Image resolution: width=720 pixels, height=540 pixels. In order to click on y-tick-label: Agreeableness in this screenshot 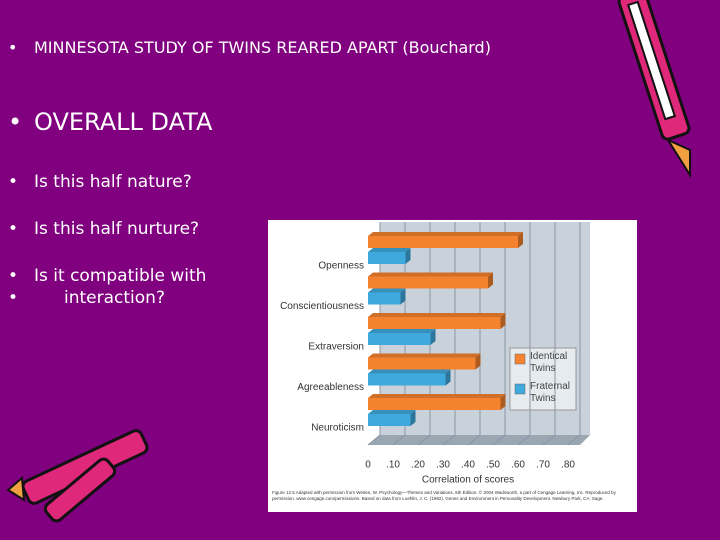, I will do `click(330, 387)`.